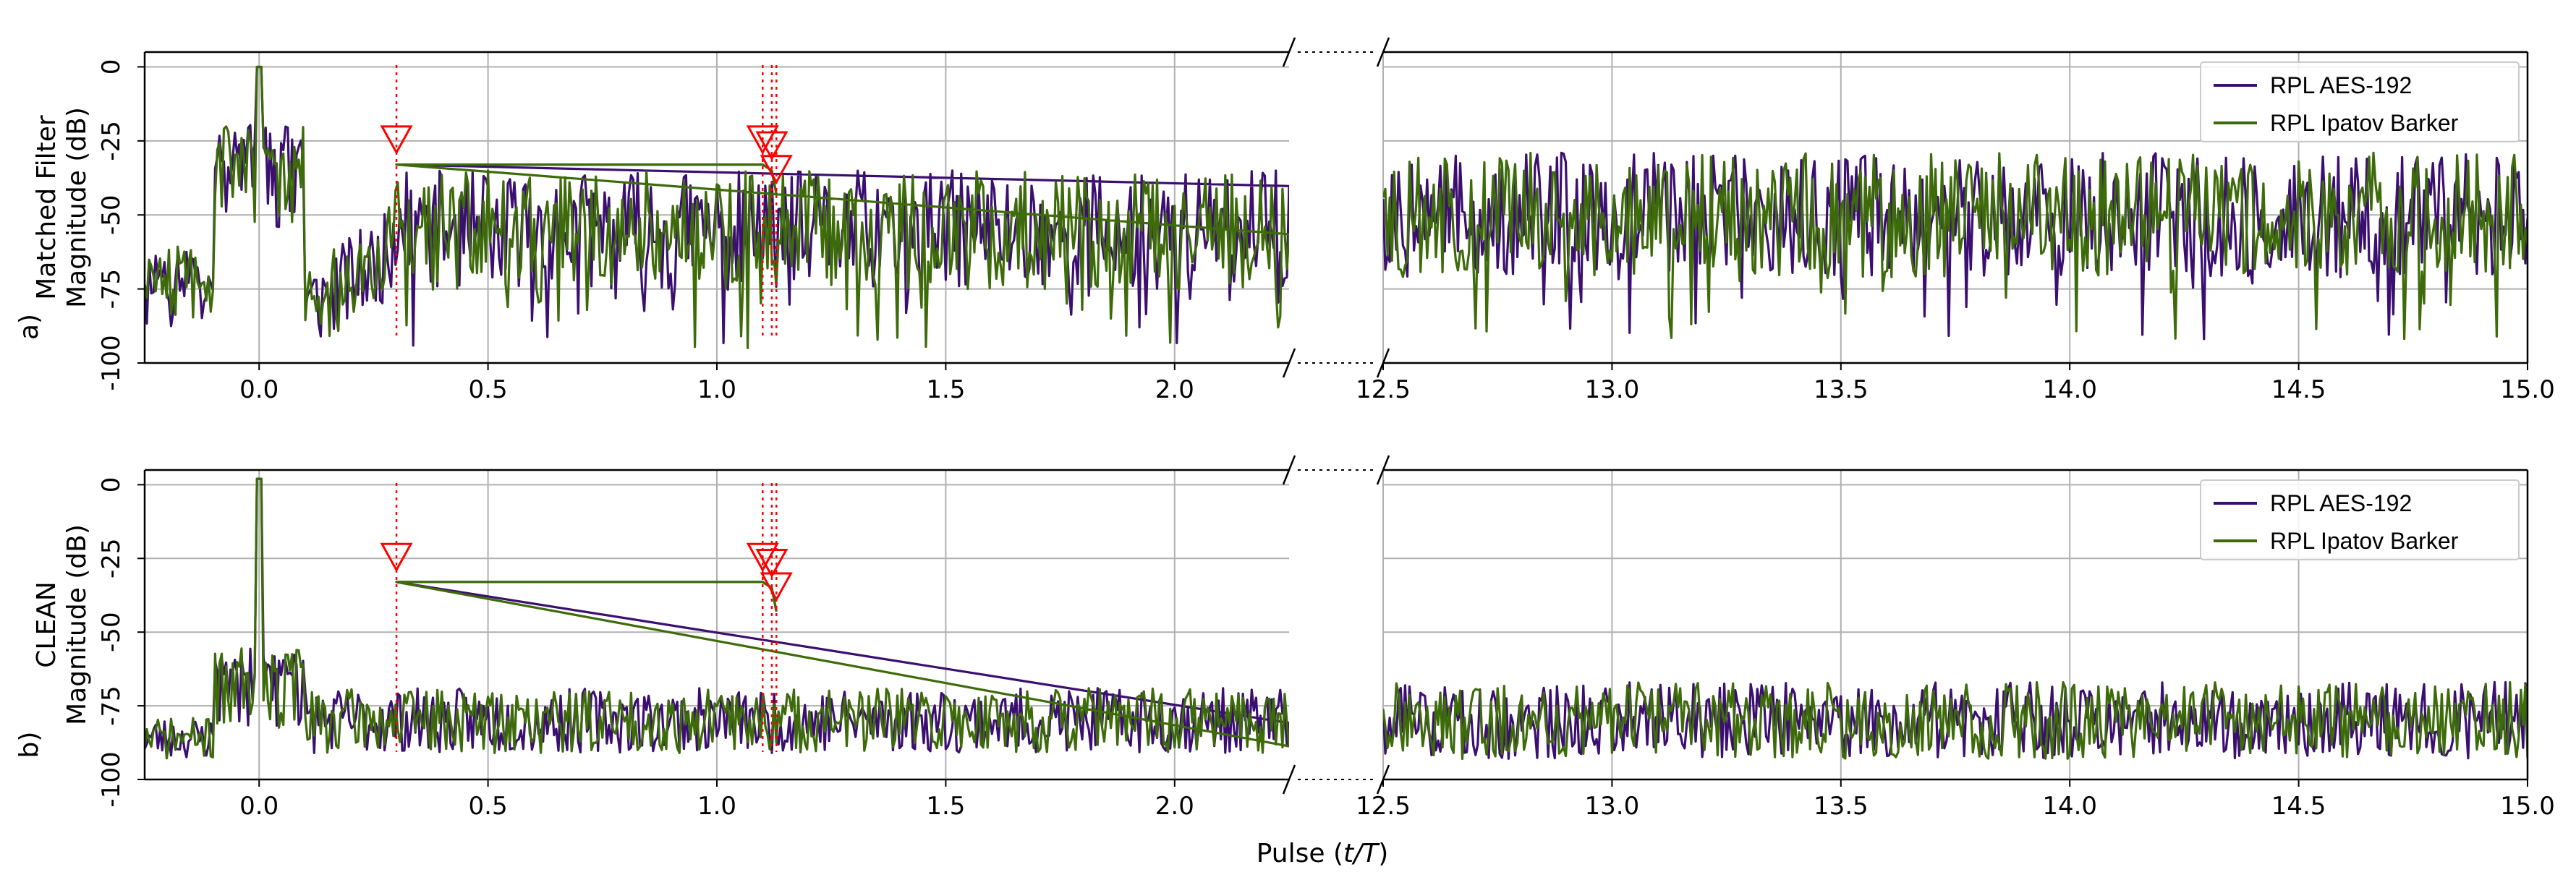 This screenshot has width=2576, height=893. Describe the element at coordinates (1361, 853) in the screenshot. I see `x-axis-label-variable: t/T` at that location.